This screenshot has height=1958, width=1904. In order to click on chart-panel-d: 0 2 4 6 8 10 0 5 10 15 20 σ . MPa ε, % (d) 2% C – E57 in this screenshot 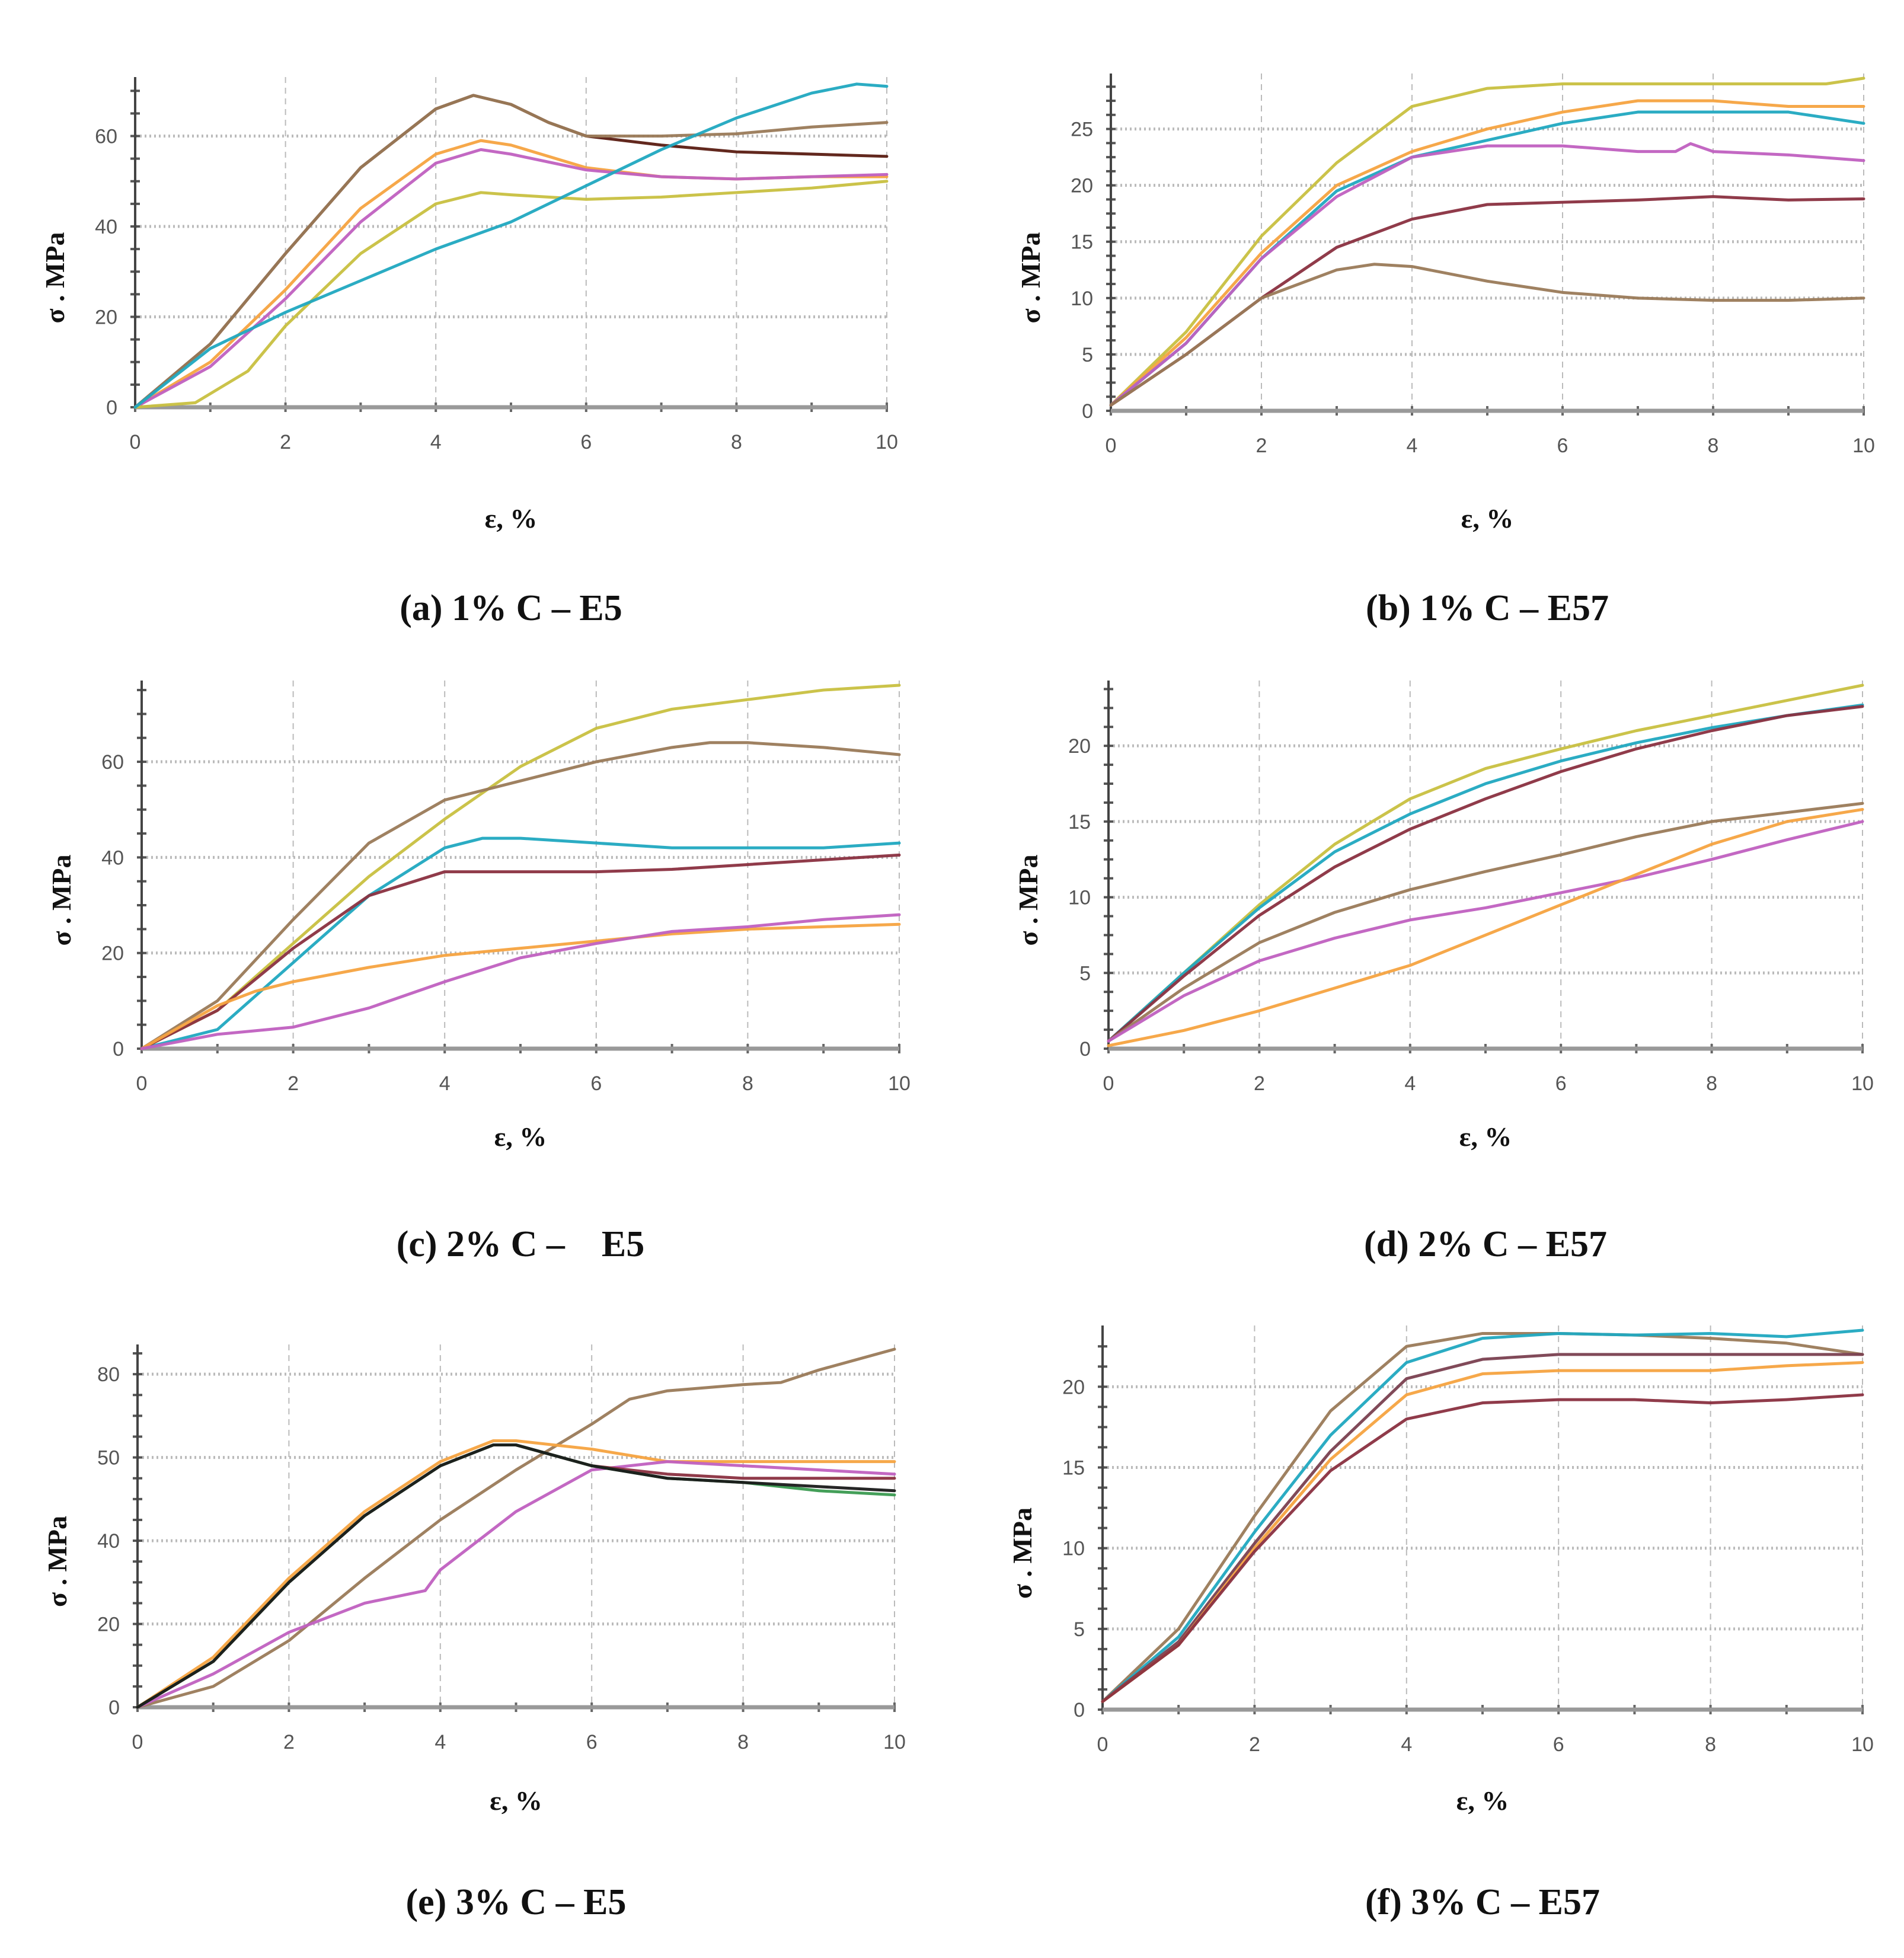, I will do `click(1443, 972)`.